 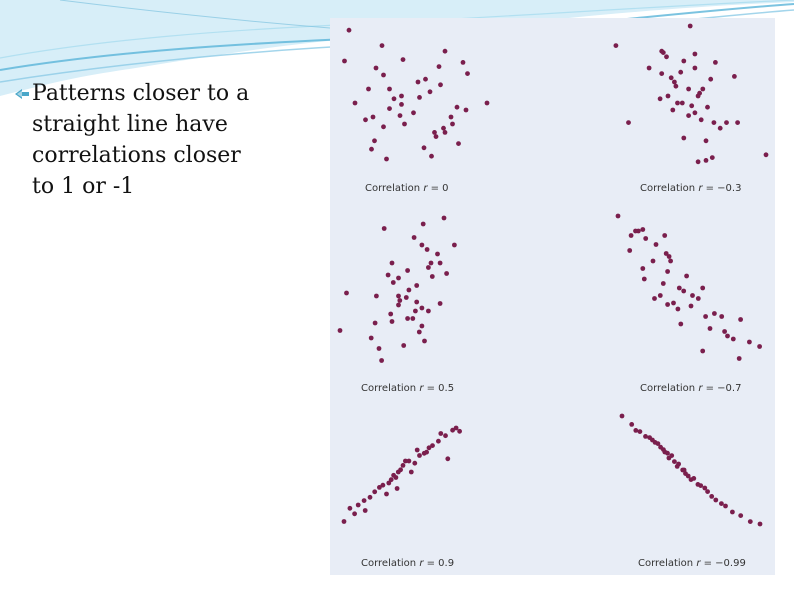 I want to click on scatter-caption-1: Correlation r = 0, so click(x=407, y=188).